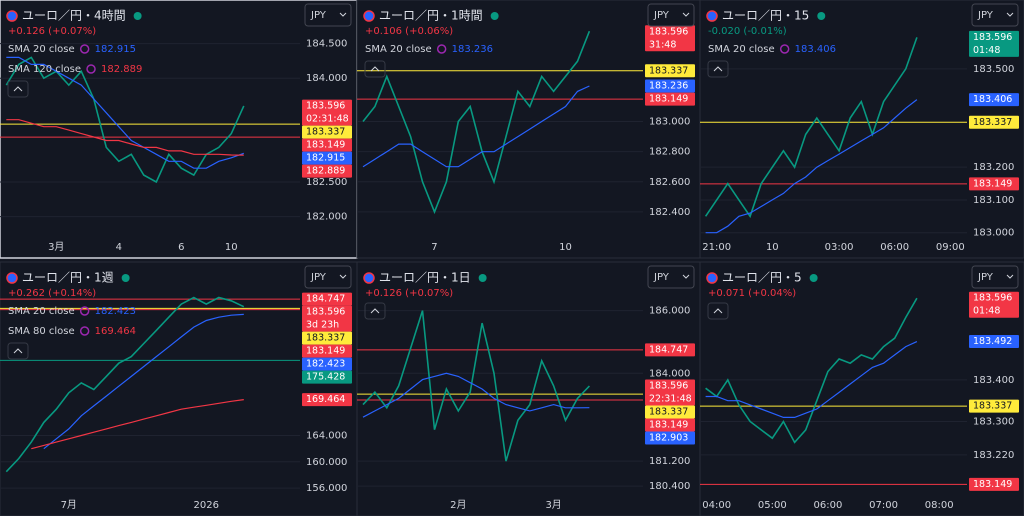 This screenshot has width=1024, height=516. I want to click on price-badge-label: 182.903, so click(668, 437).